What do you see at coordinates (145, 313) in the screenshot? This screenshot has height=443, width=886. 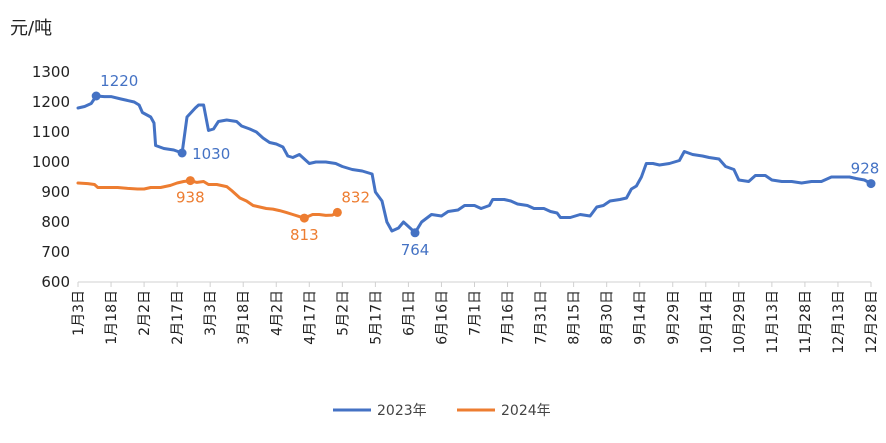 I see `x-tick-label: 2月2日` at bounding box center [145, 313].